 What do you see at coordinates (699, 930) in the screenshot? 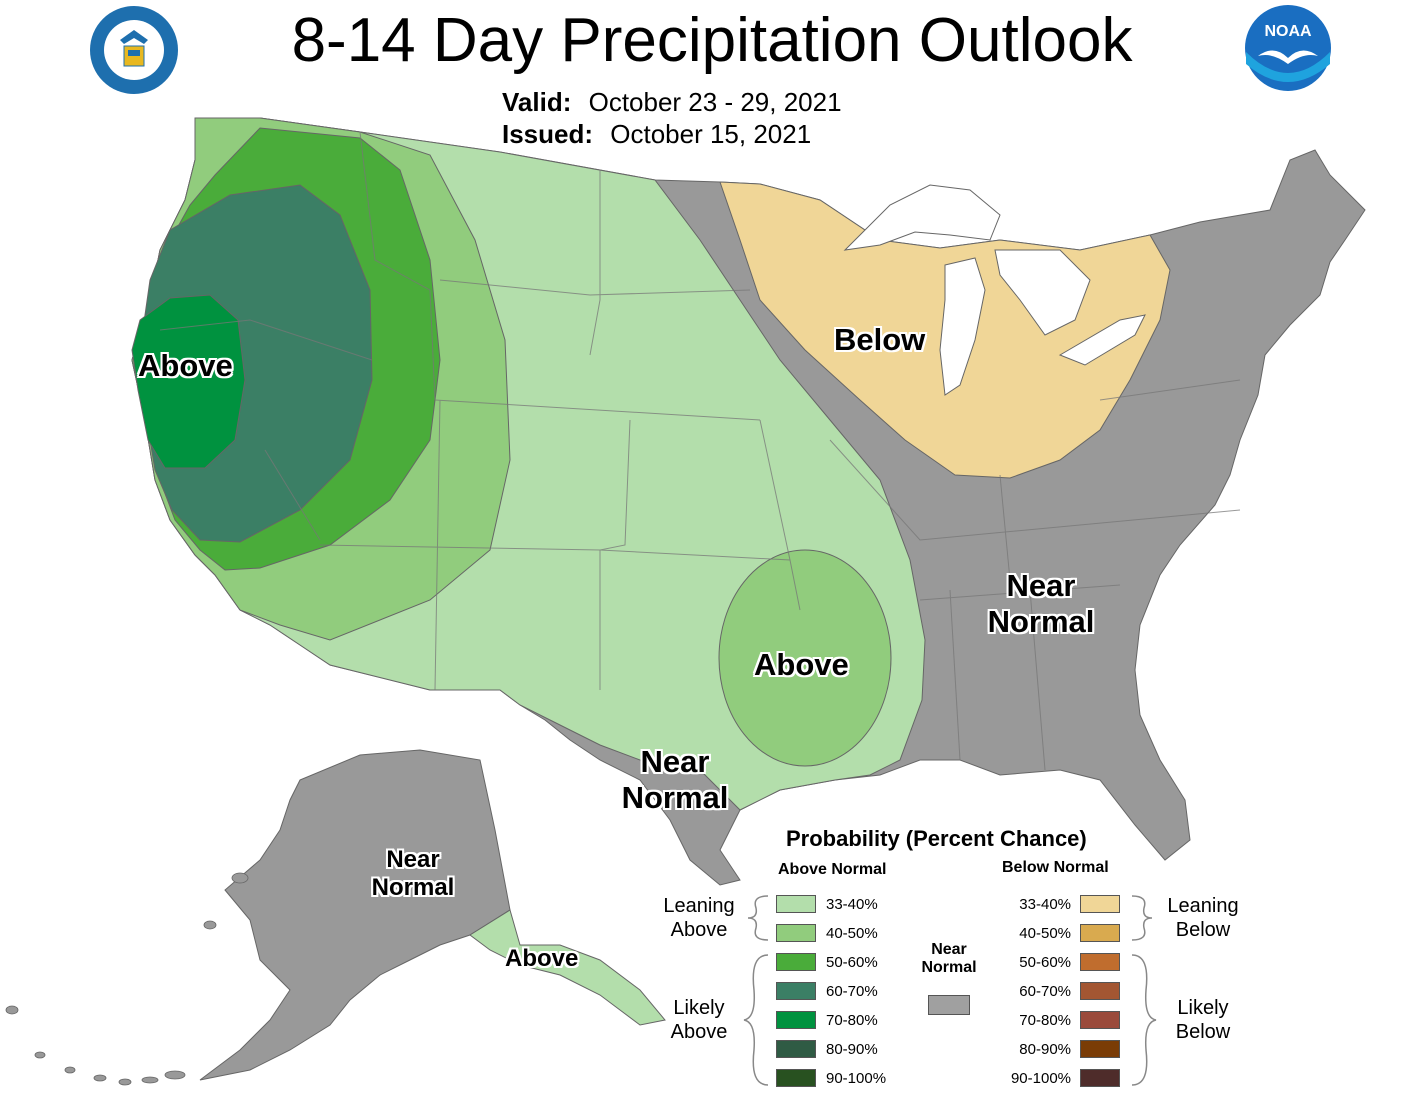
I see `leaning-above-line2: Above` at bounding box center [699, 930].